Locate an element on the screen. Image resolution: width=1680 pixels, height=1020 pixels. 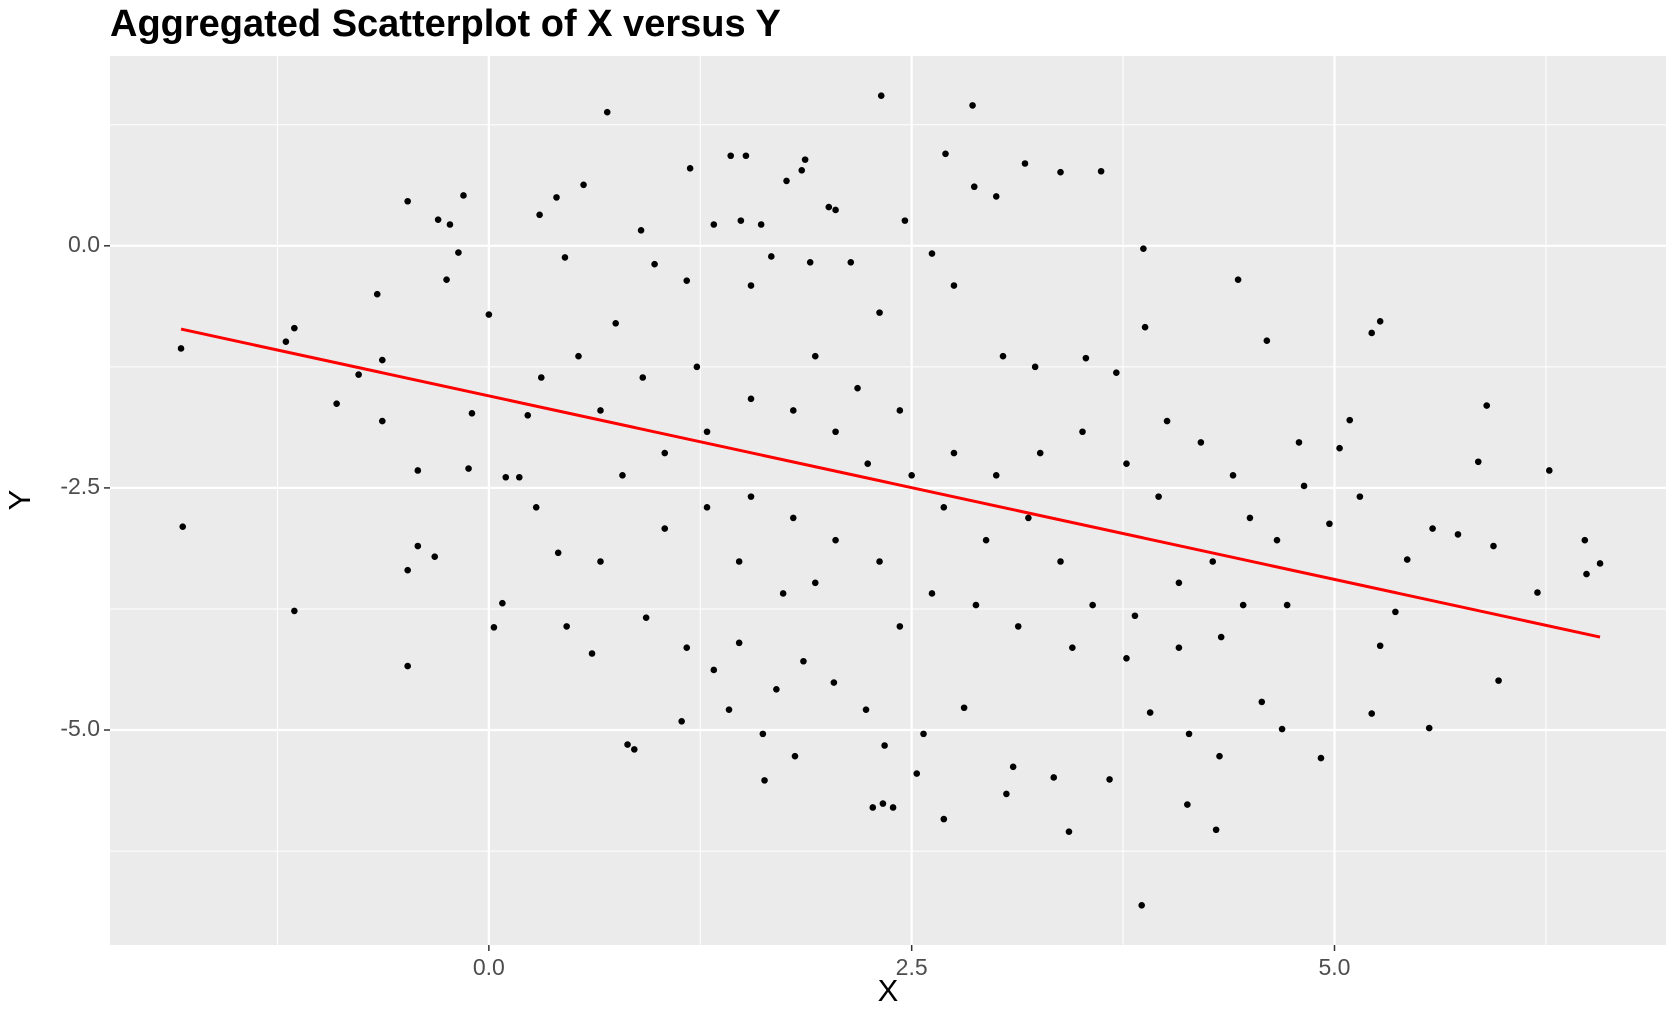
y-axis-title: Y is located at coordinates (19, 500).